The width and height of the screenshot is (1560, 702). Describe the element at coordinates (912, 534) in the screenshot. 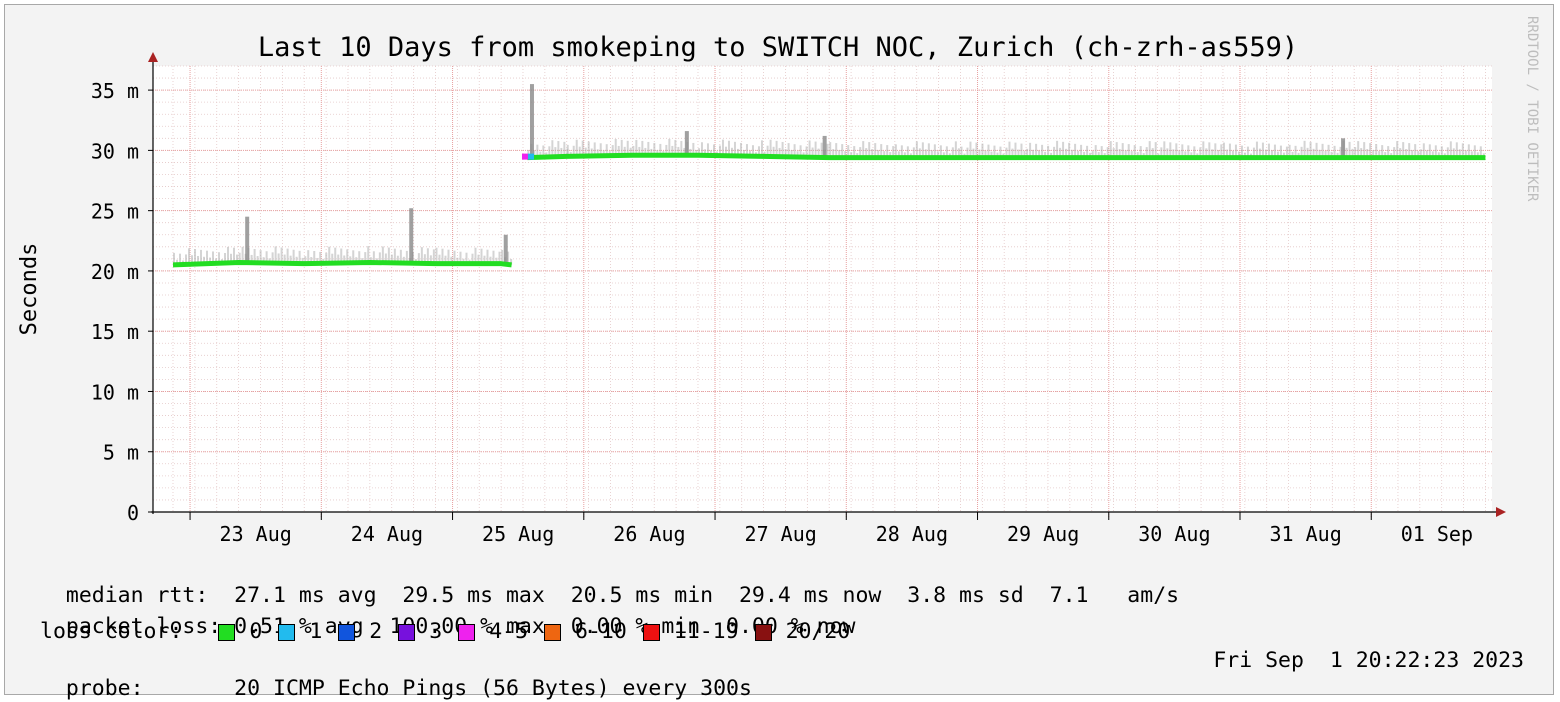

I see `x-tick-label: 28 Aug` at that location.